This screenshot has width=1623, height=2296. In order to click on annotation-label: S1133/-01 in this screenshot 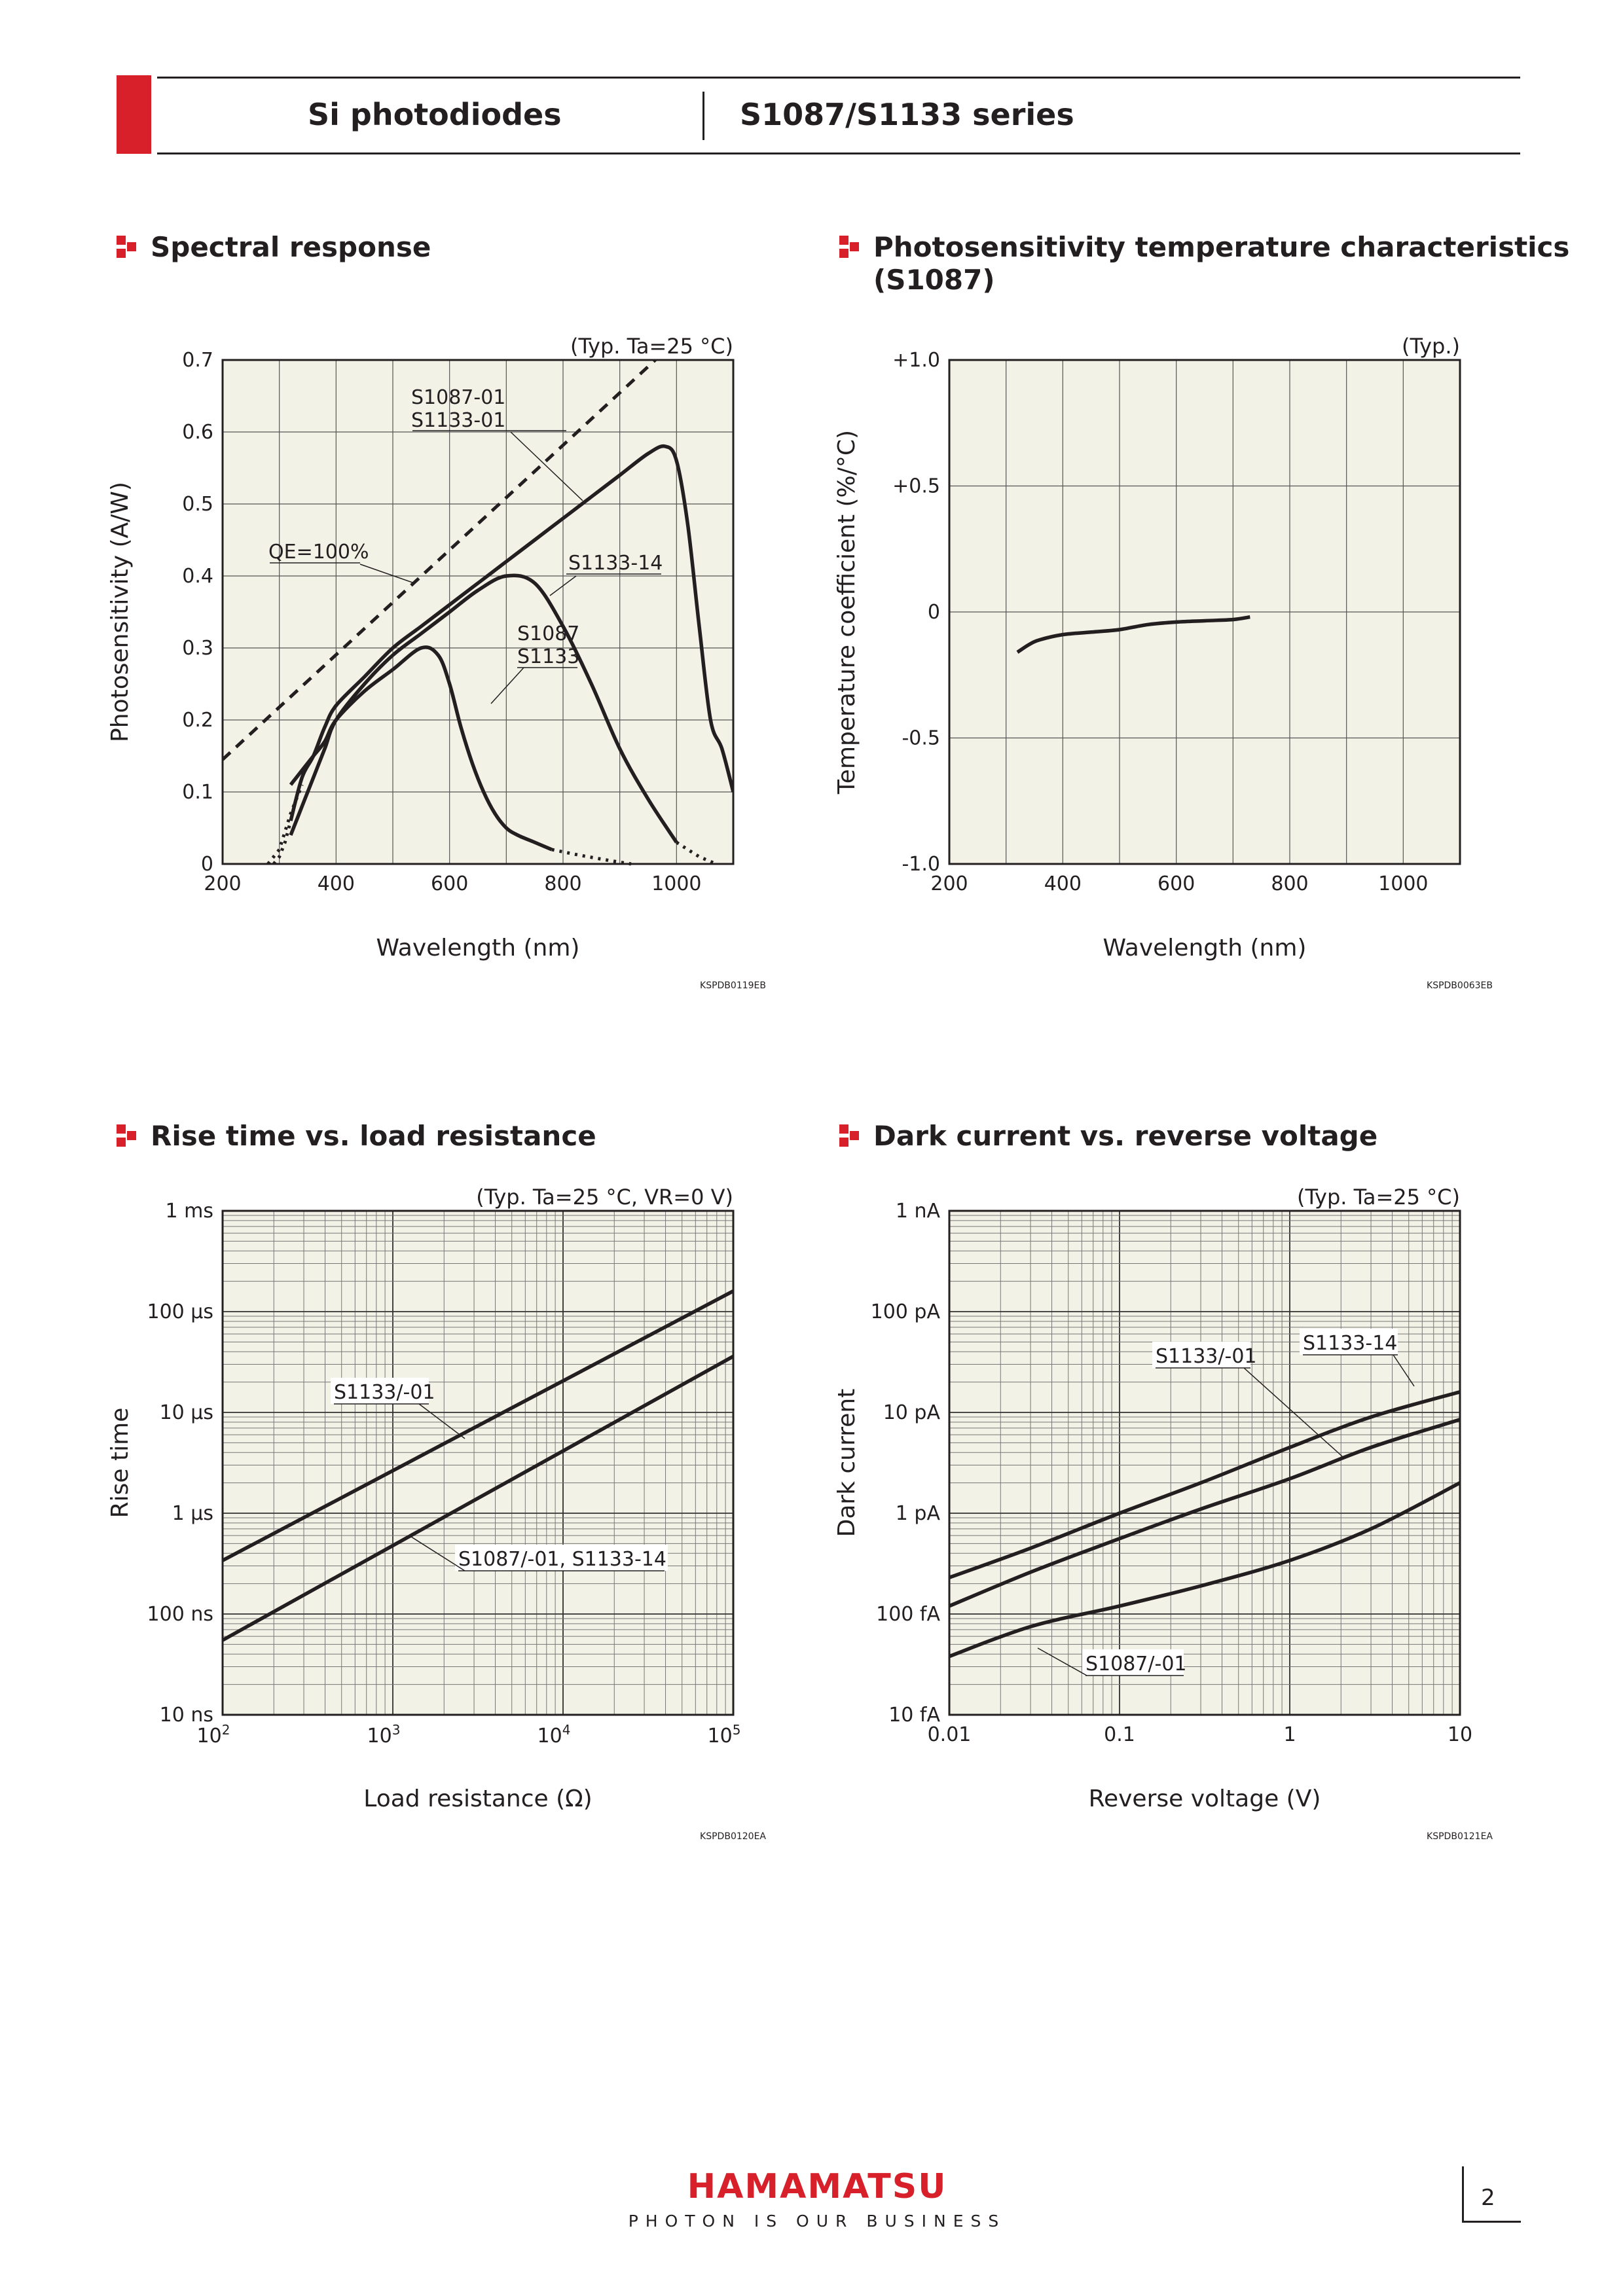, I will do `click(1206, 1356)`.